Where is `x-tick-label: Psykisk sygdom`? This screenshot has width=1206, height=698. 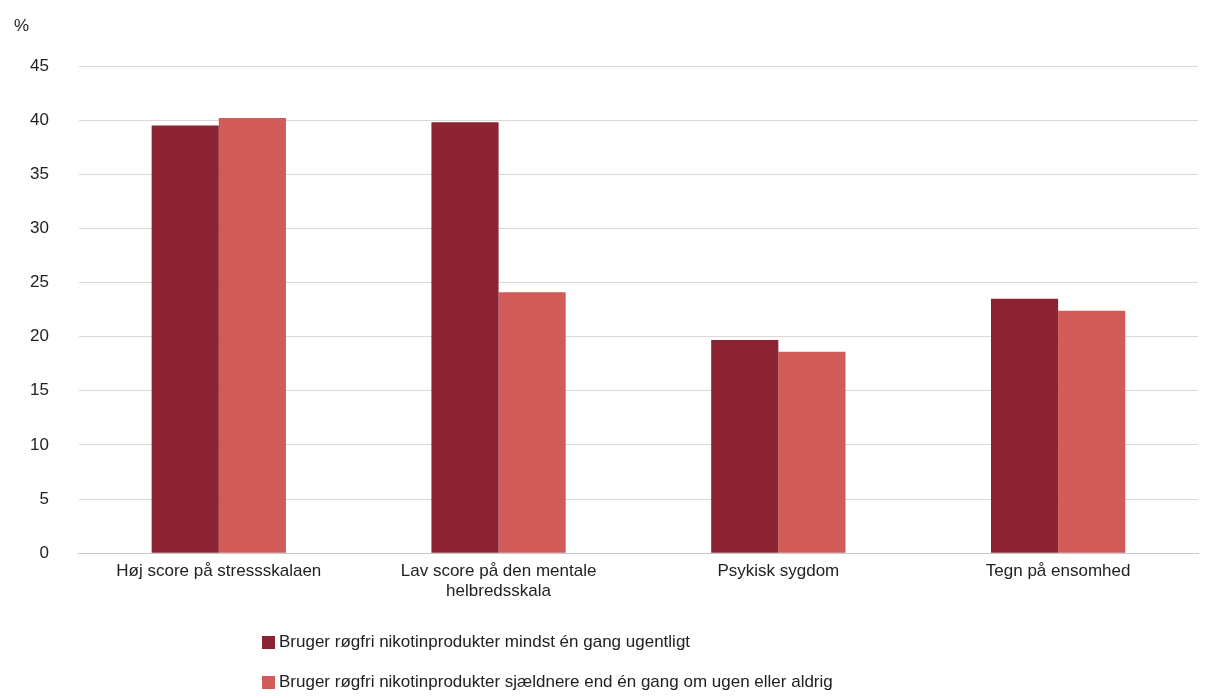 x-tick-label: Psykisk sygdom is located at coordinates (778, 571).